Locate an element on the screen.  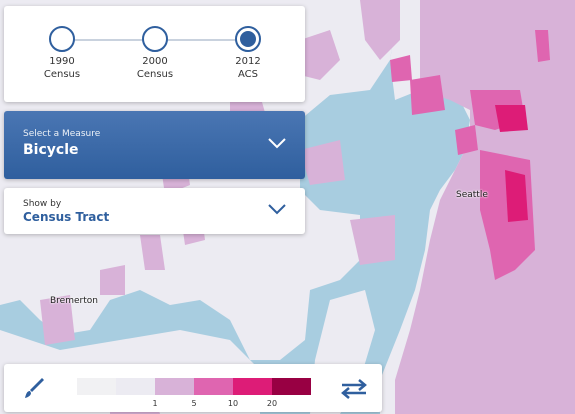
timeline-radio-selected is located at coordinates (248, 39).